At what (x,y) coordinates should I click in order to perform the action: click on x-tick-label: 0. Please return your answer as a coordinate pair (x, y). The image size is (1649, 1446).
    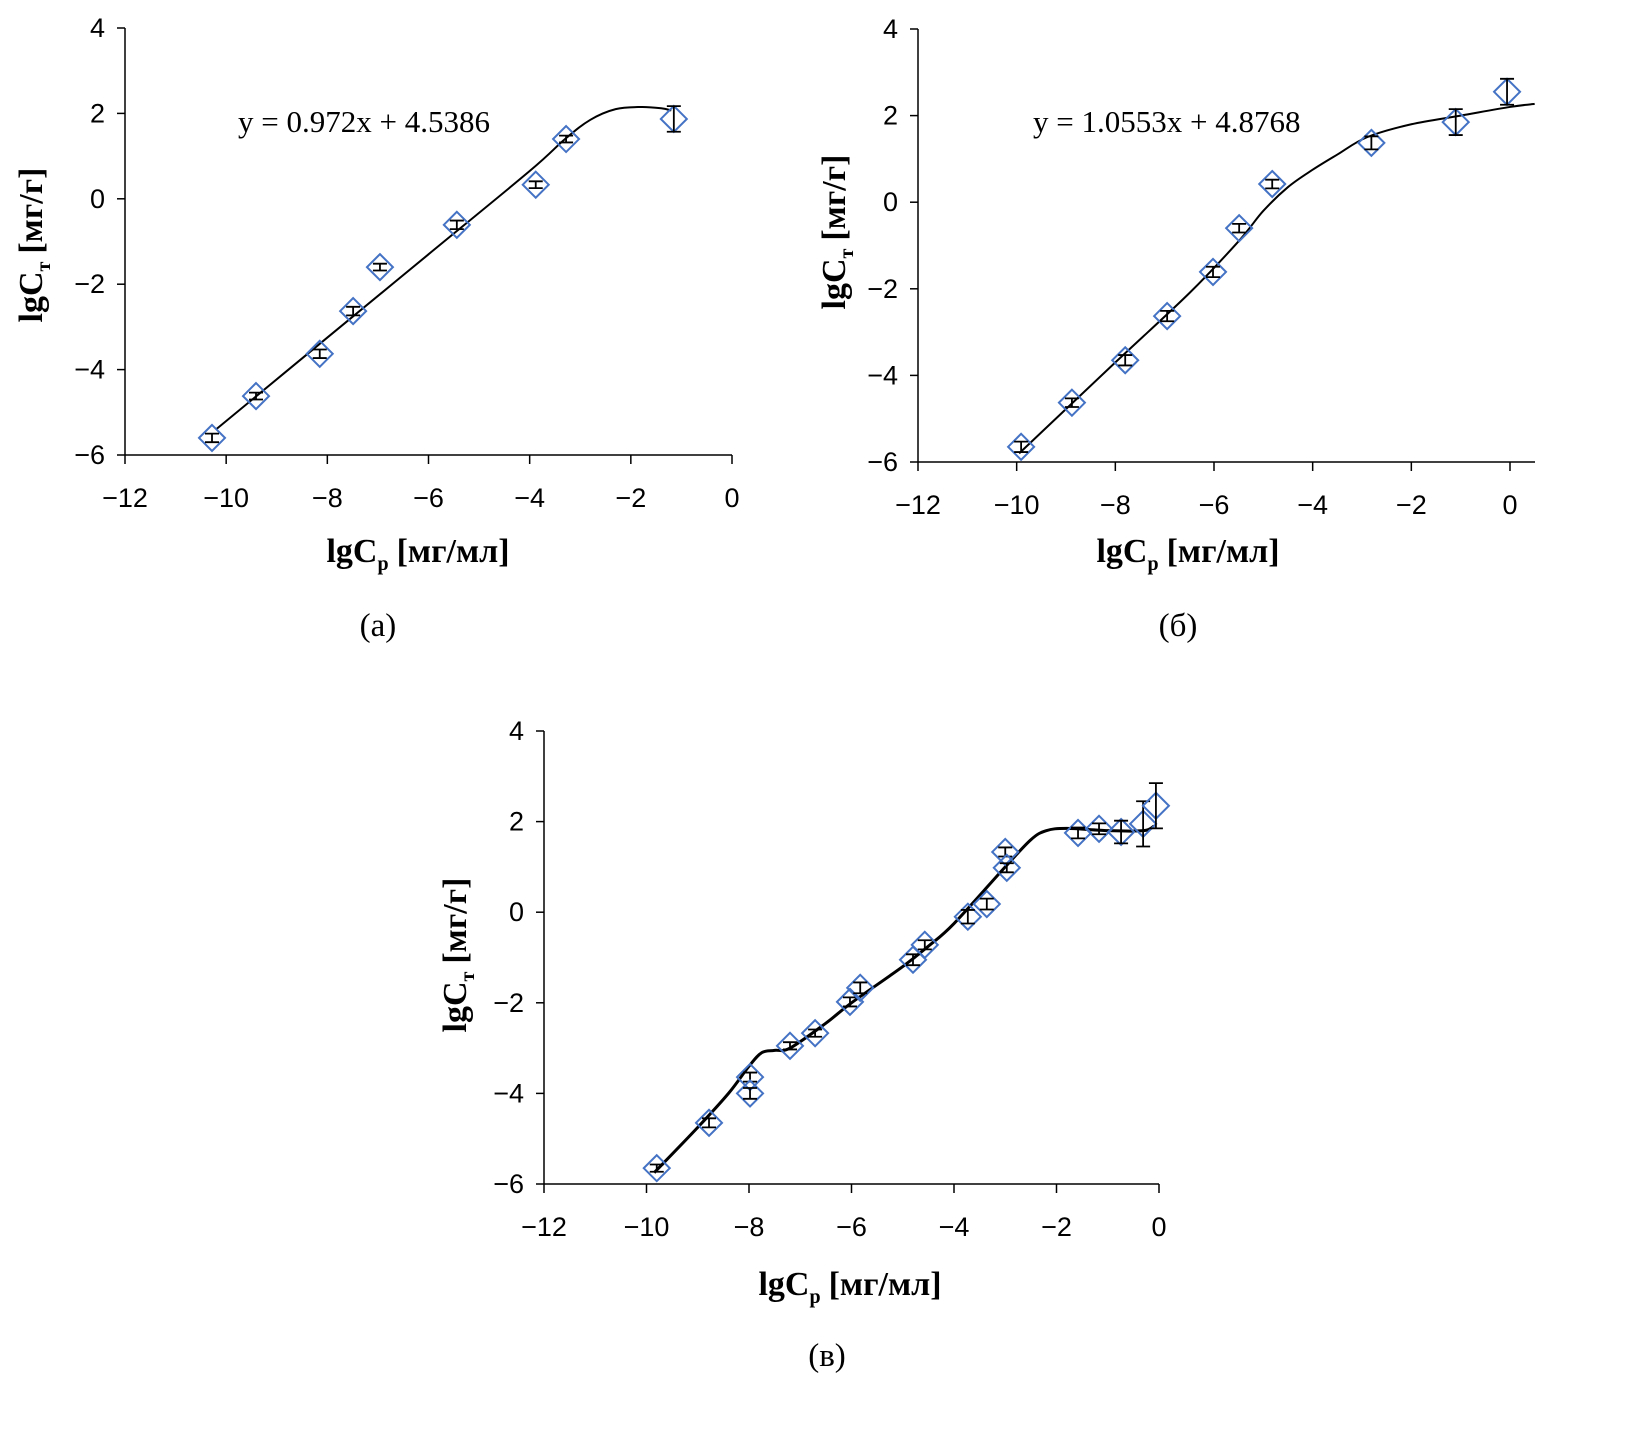
    Looking at the image, I should click on (731, 498).